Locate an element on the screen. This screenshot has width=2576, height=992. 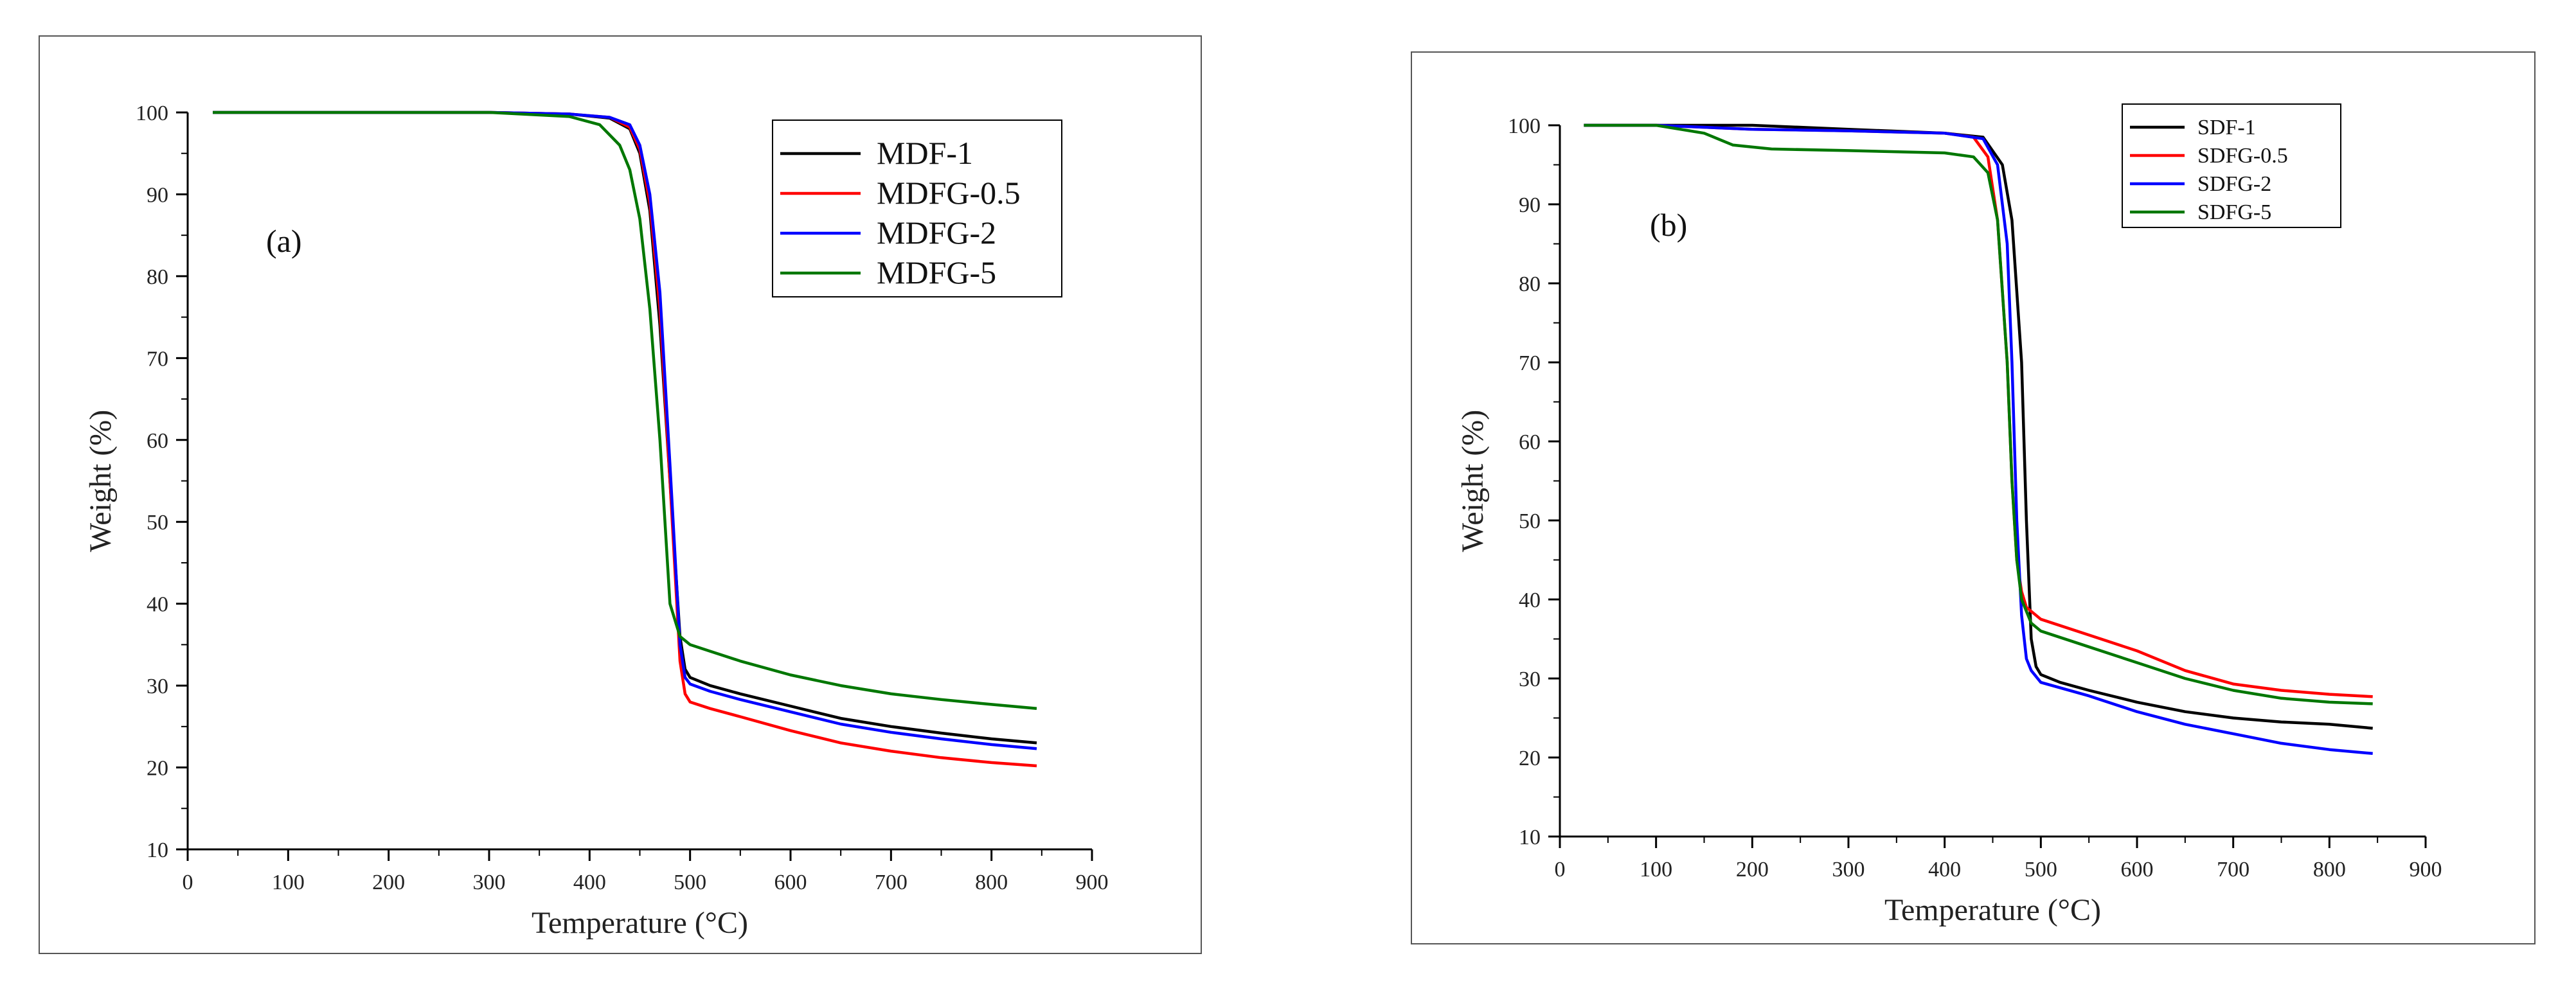
legend-label: MDF-1 is located at coordinates (925, 153).